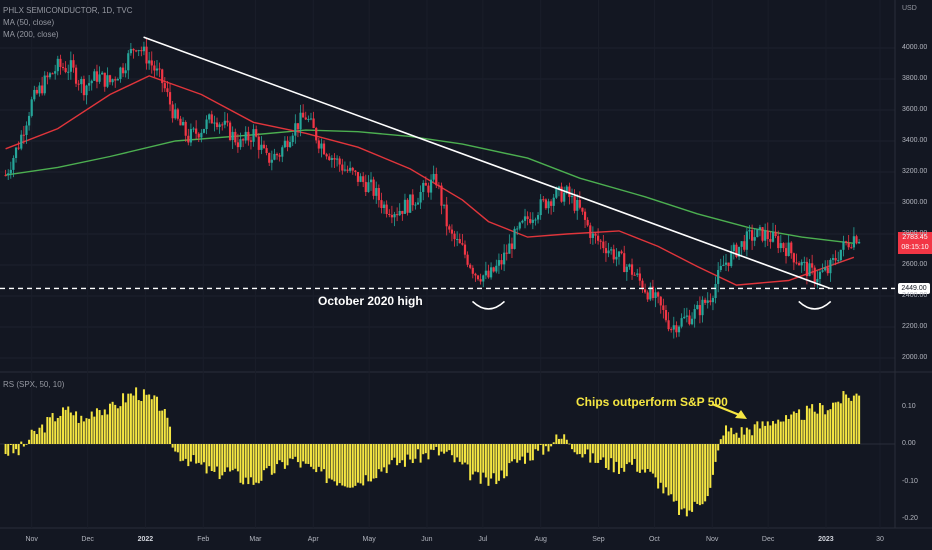  Describe the element at coordinates (31, 34) in the screenshot. I see `legend-ma200: MA (200, close)` at that location.